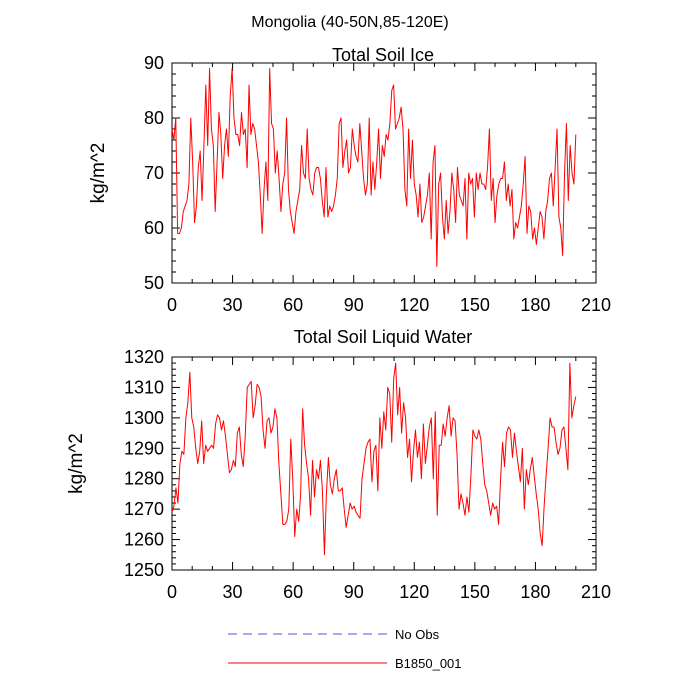 This screenshot has width=700, height=700. I want to click on y-tick-label: 1300, so click(144, 418).